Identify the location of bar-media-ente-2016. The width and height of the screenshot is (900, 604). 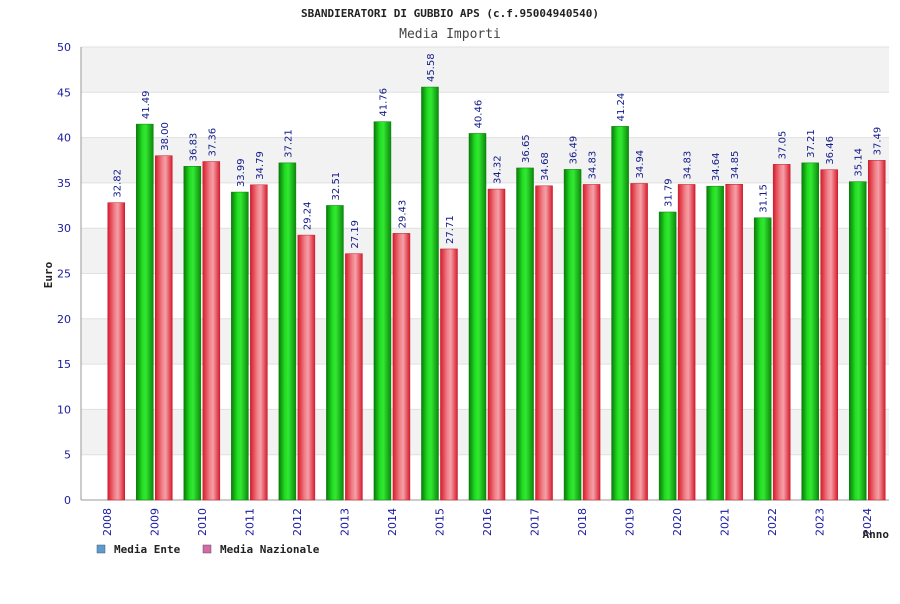
(477, 317).